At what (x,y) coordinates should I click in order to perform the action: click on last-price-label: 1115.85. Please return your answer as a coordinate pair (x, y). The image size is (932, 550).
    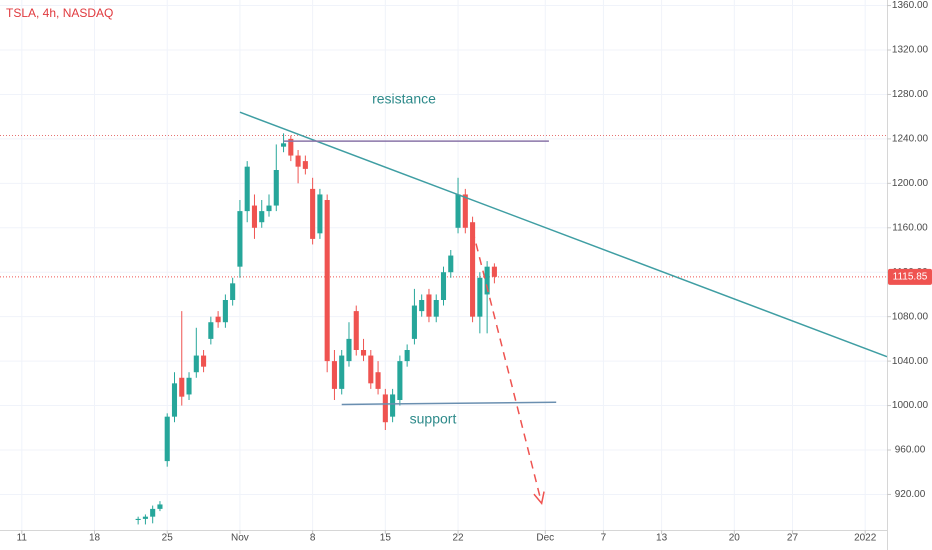
    Looking at the image, I should click on (910, 276).